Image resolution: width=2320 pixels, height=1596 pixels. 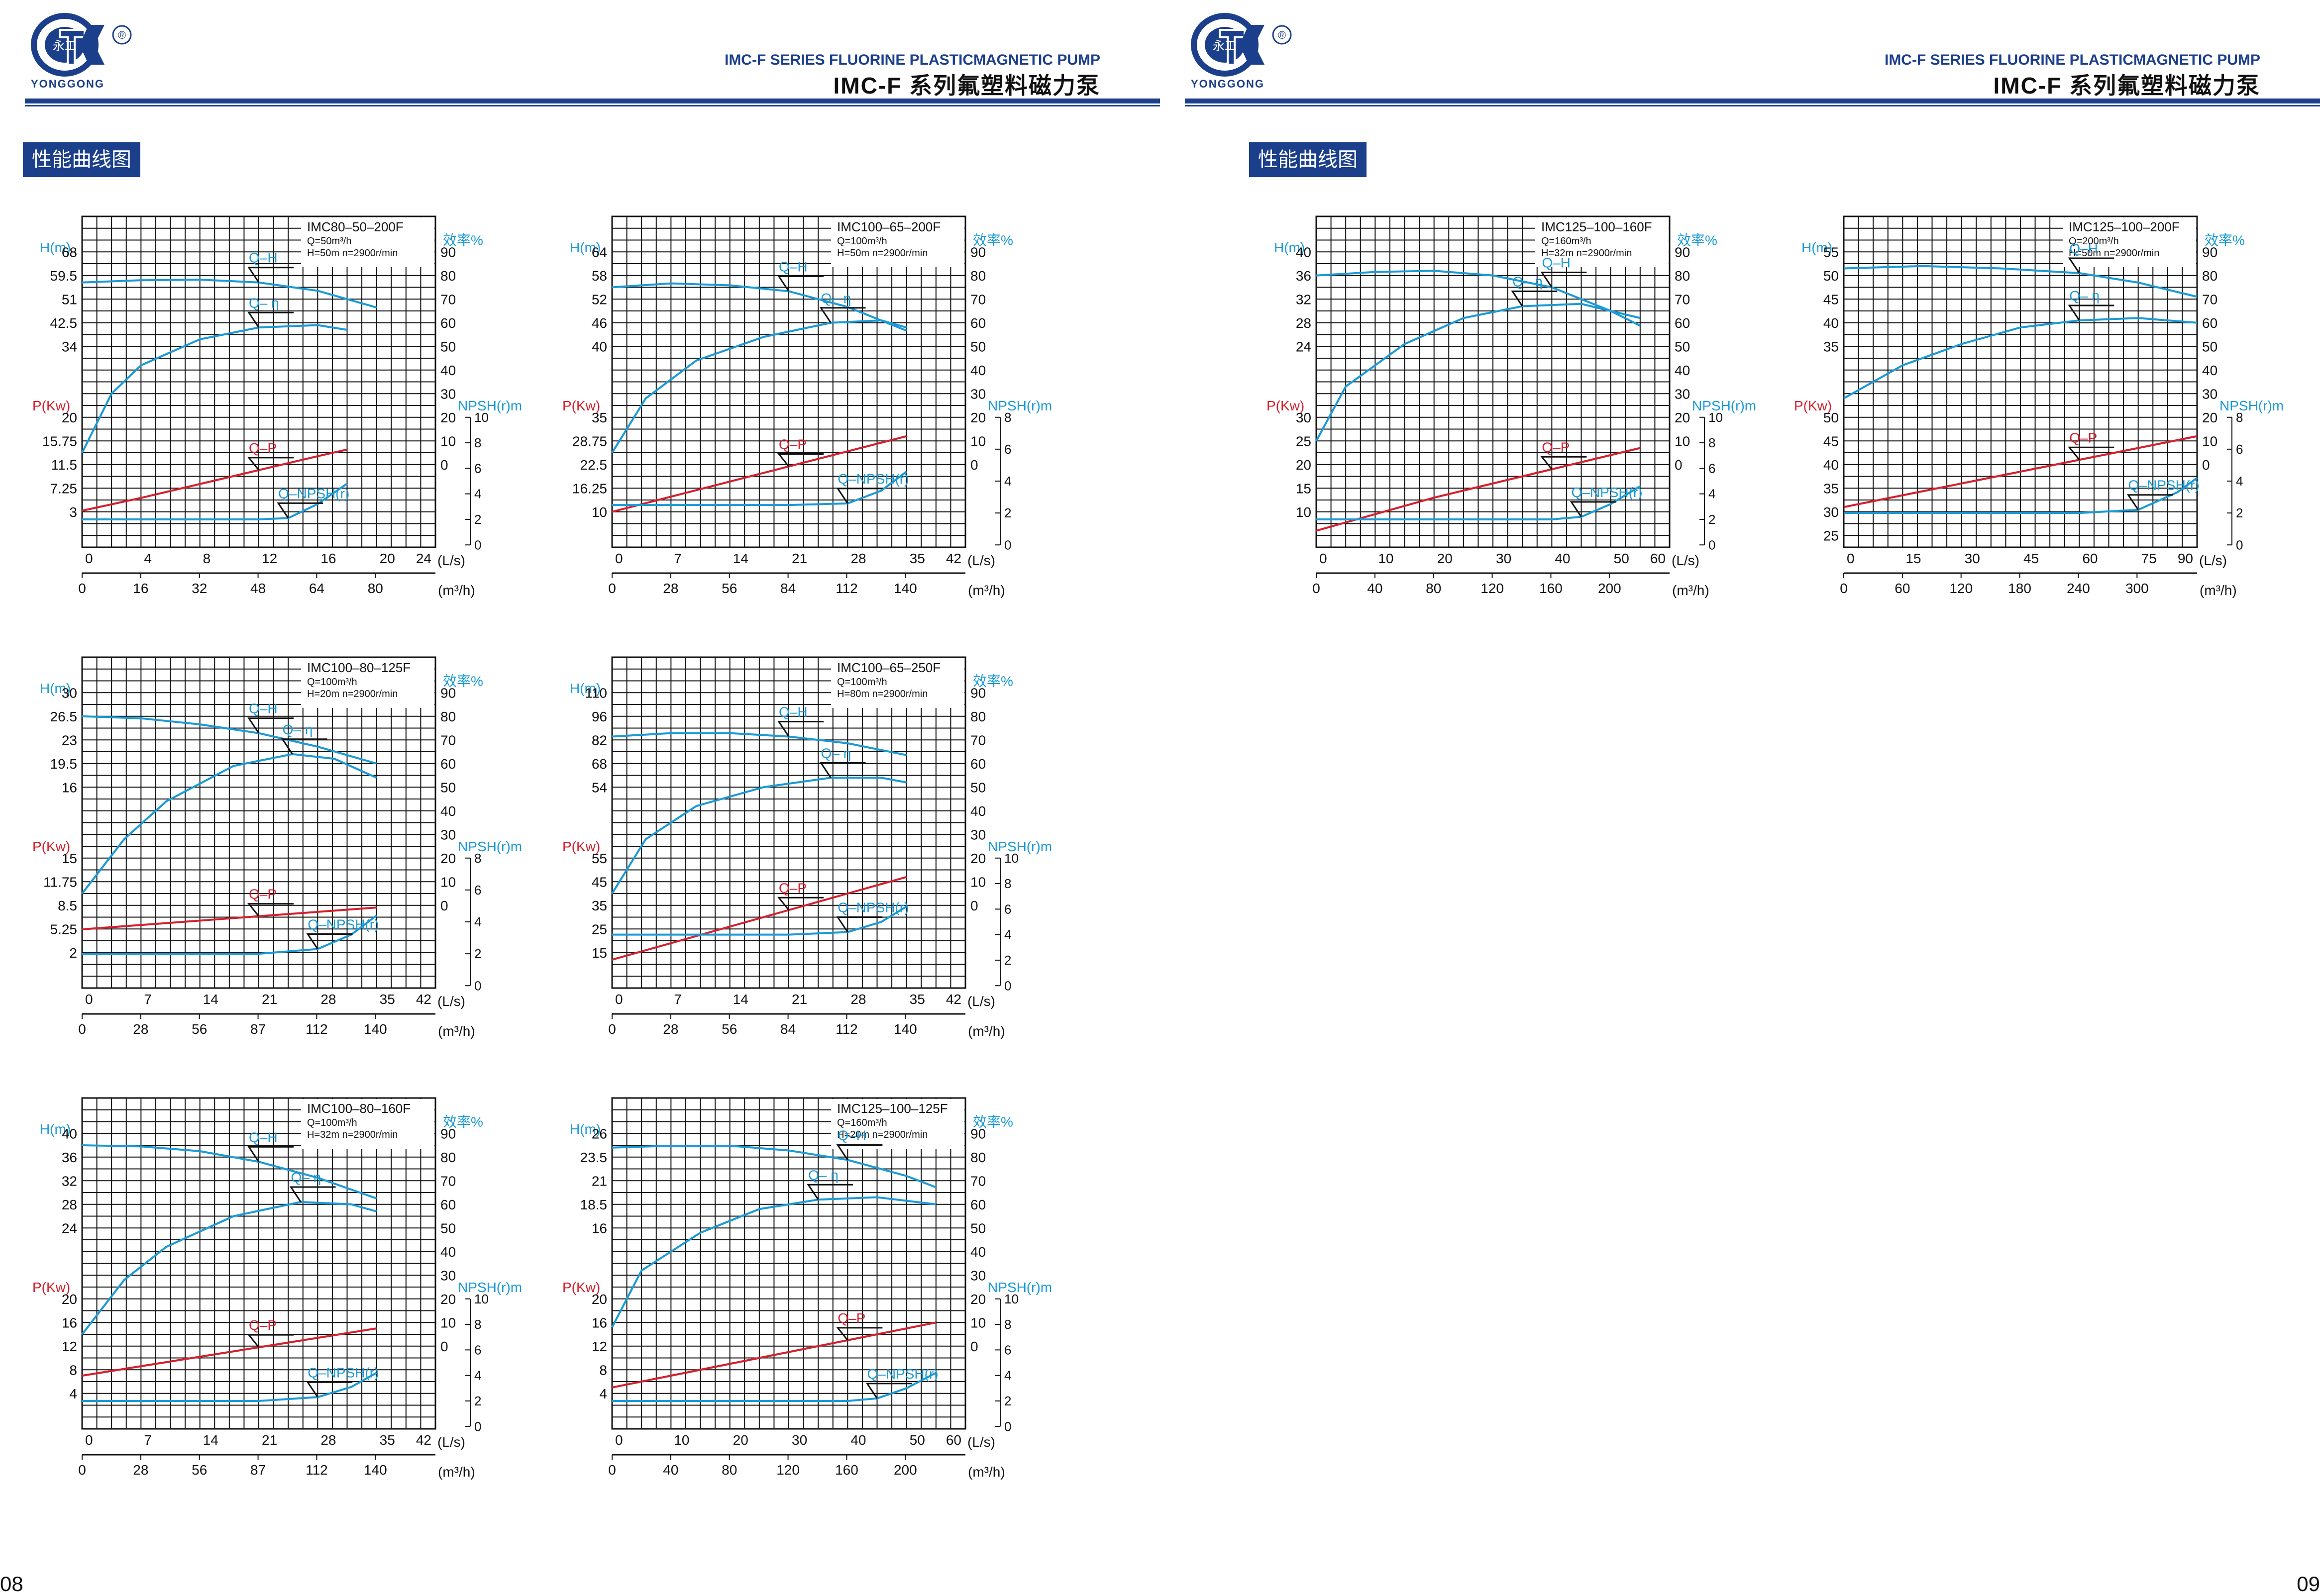 I want to click on p-tick-label: 5.25, so click(x=64, y=929).